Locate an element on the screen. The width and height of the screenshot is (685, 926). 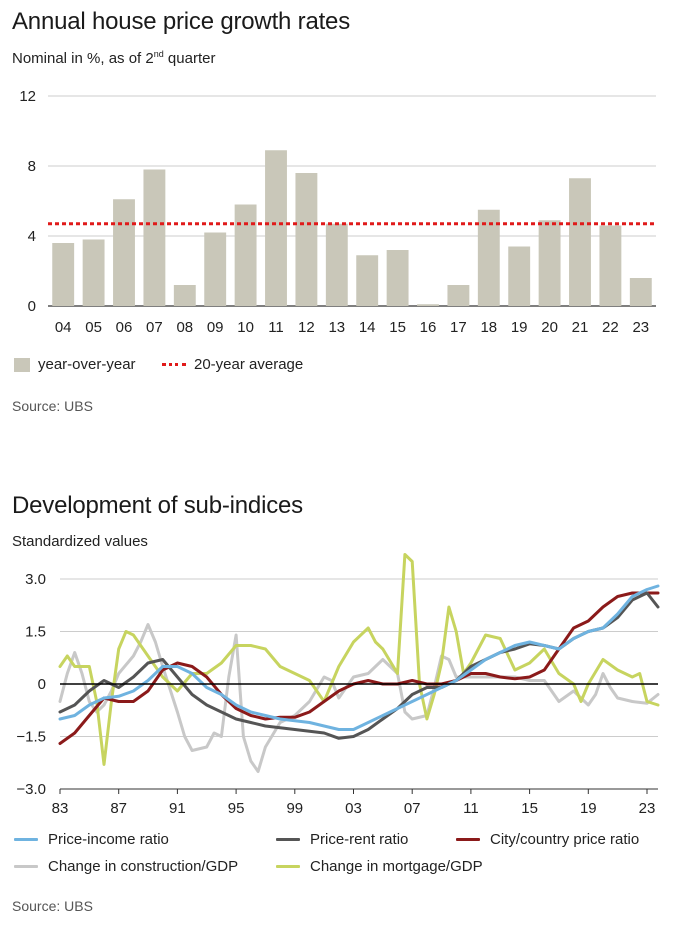
chart1-xtick-label: 16 is located at coordinates (428, 327).